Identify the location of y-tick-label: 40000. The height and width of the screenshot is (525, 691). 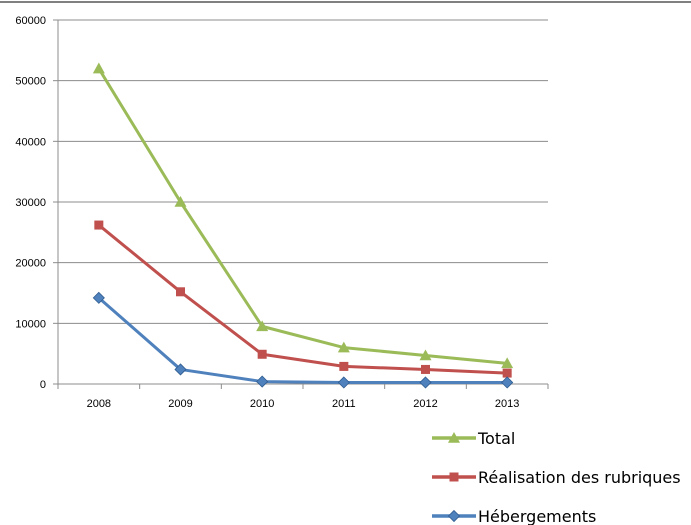
(30, 142).